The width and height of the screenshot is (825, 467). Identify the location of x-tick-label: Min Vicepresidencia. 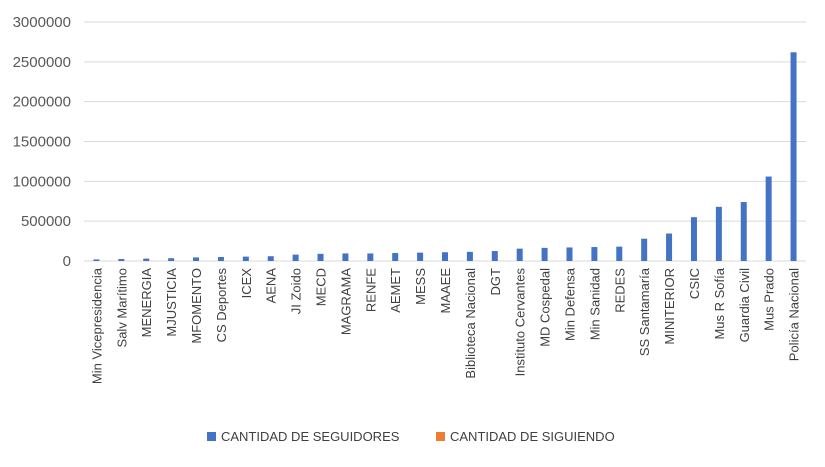
(96, 325).